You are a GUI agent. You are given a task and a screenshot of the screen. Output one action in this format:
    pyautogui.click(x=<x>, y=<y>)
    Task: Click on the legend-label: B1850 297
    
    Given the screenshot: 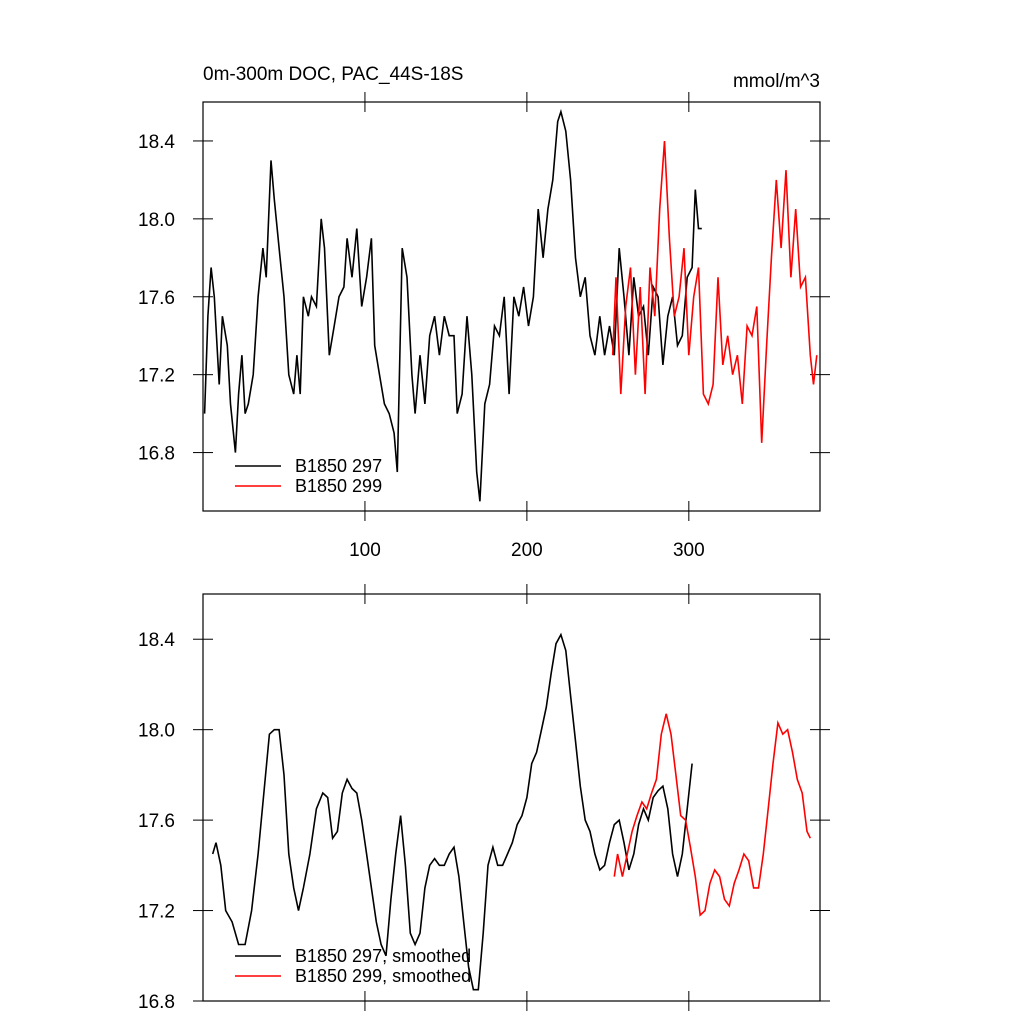 What is the action you would take?
    pyautogui.click(x=338, y=466)
    